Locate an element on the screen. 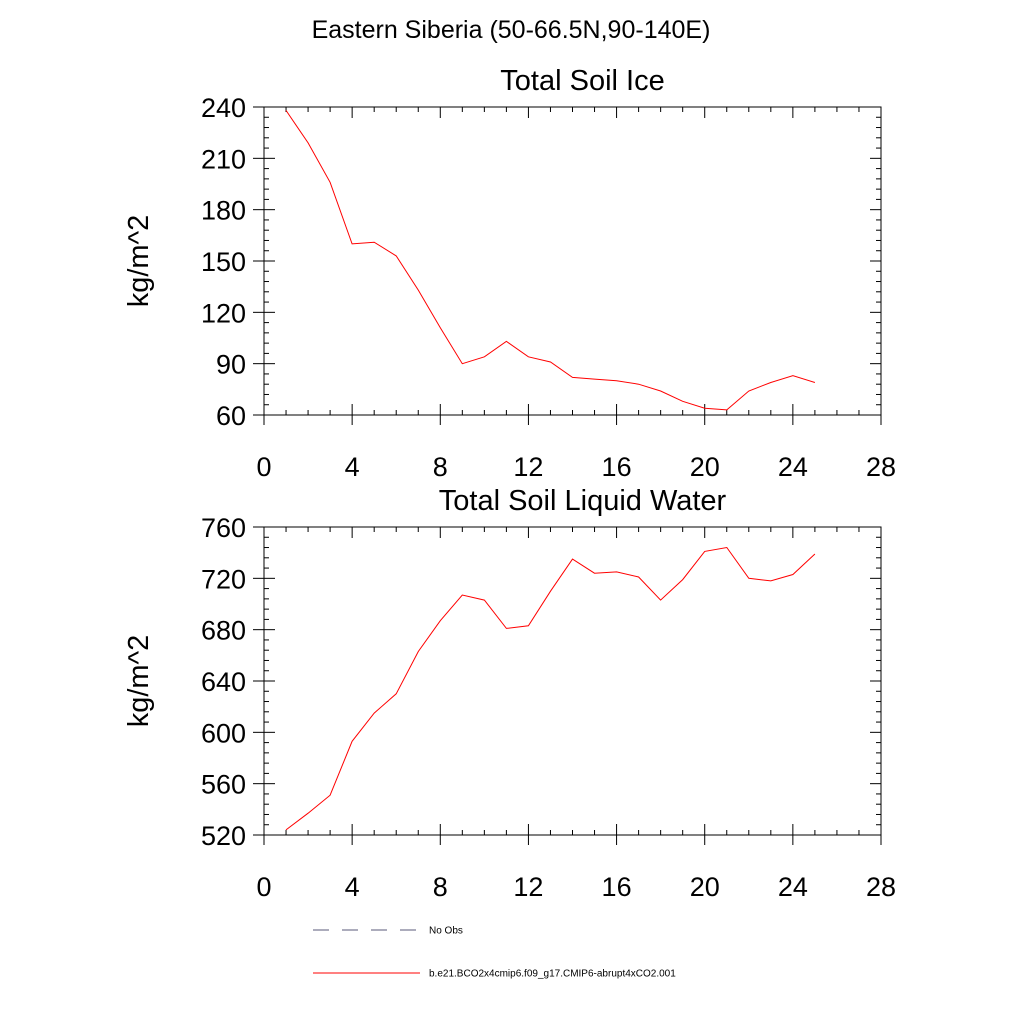 The image size is (1024, 1024). y-tick-label: 60 is located at coordinates (231, 416).